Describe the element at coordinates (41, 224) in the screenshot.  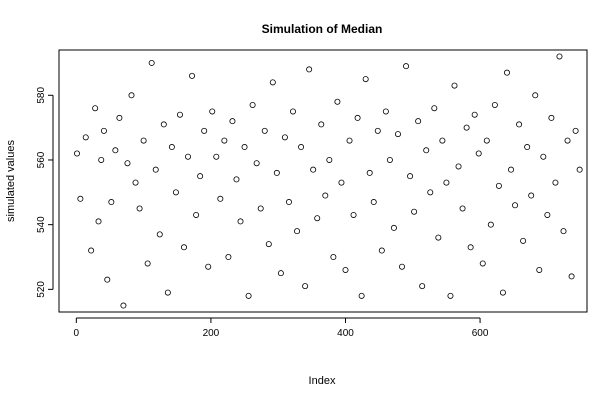
I see `y-tick-label: 540` at that location.